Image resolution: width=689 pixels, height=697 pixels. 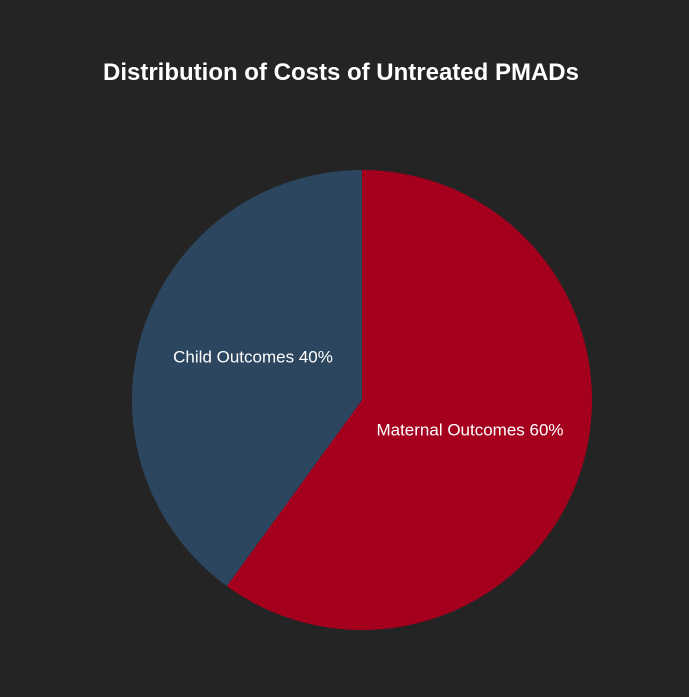 What do you see at coordinates (253, 356) in the screenshot?
I see `pie-label-child-outcomes: Child Outcomes 40%` at bounding box center [253, 356].